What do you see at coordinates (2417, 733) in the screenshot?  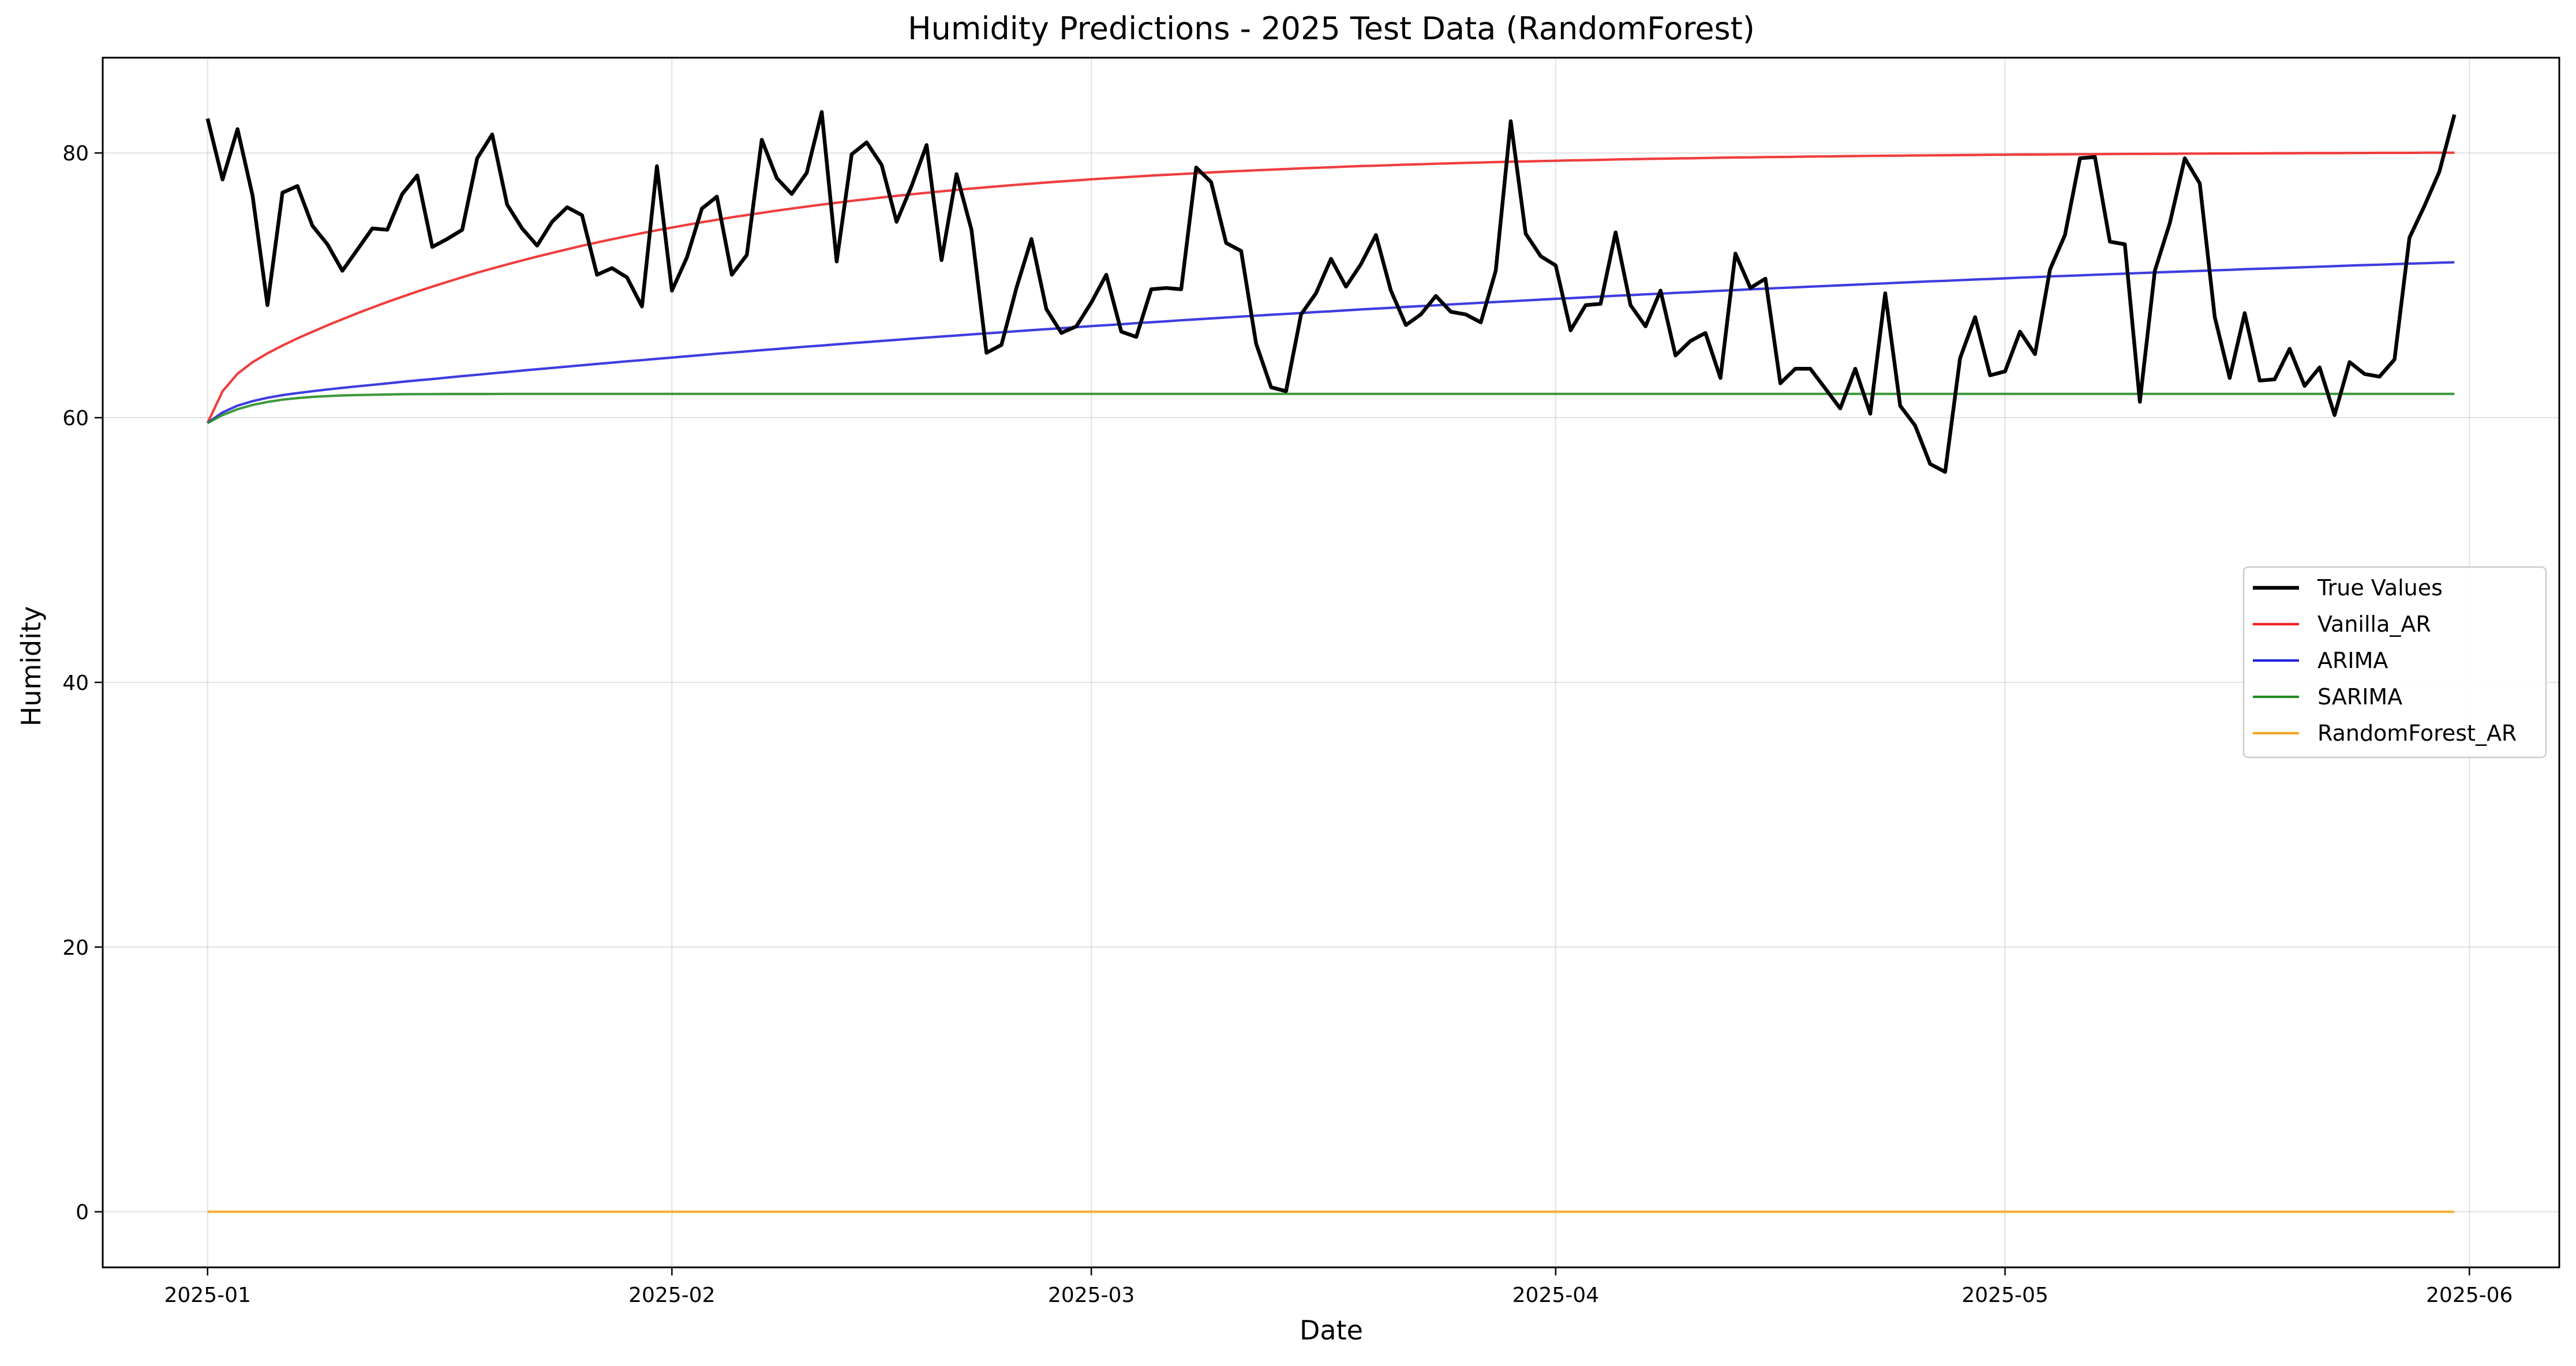 I see `legend-label: RandomForest_AR` at bounding box center [2417, 733].